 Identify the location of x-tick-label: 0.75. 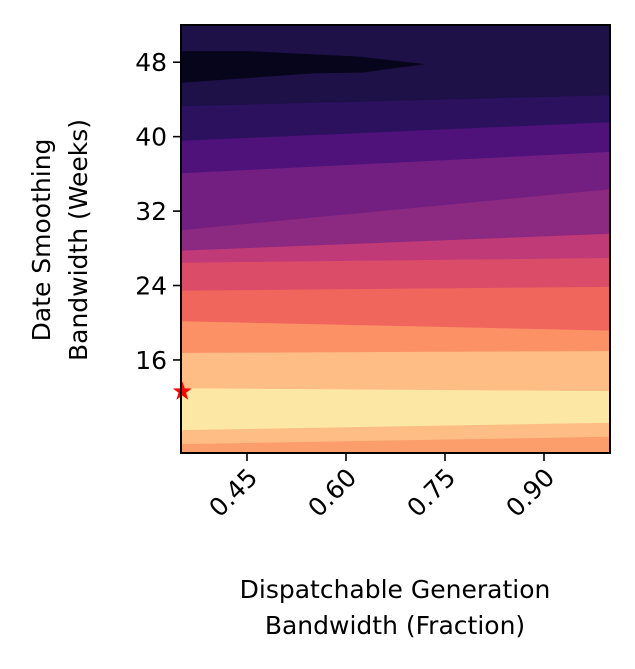
(431, 493).